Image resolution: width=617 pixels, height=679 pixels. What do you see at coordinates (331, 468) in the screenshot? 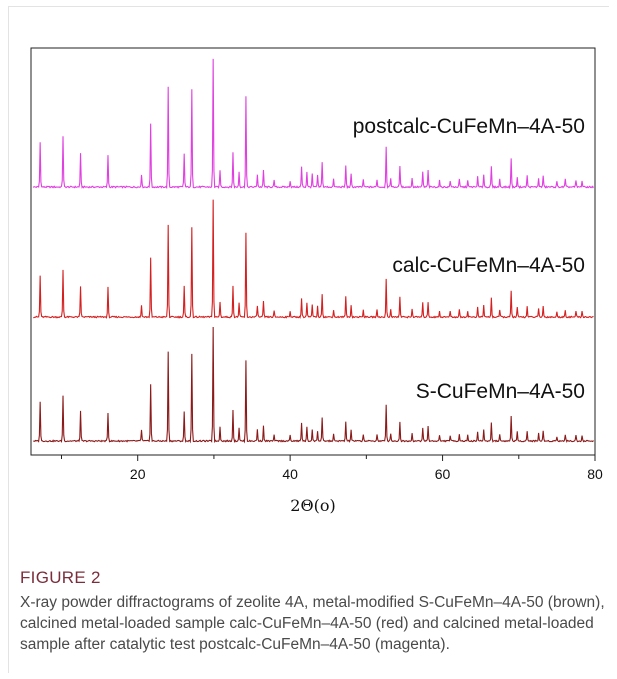
I see `x-axis-ticks: 20 40 60 80` at bounding box center [331, 468].